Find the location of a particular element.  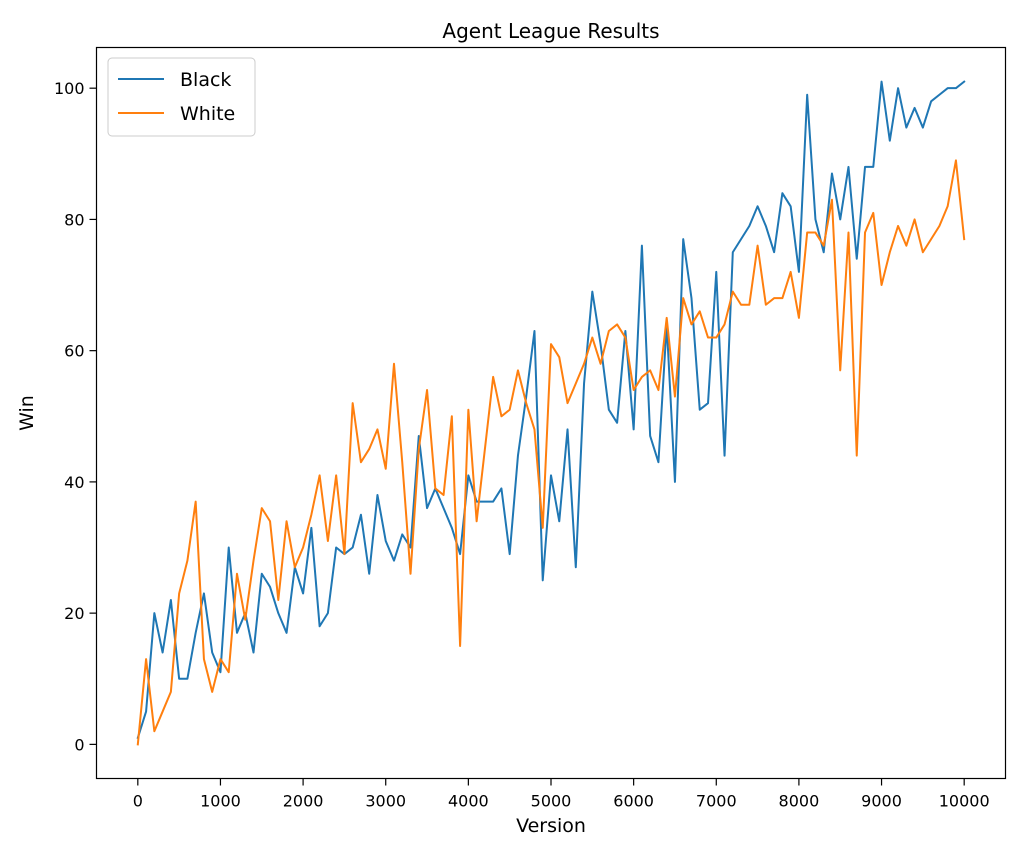

y-tick-label: 0 is located at coordinates (79, 744).